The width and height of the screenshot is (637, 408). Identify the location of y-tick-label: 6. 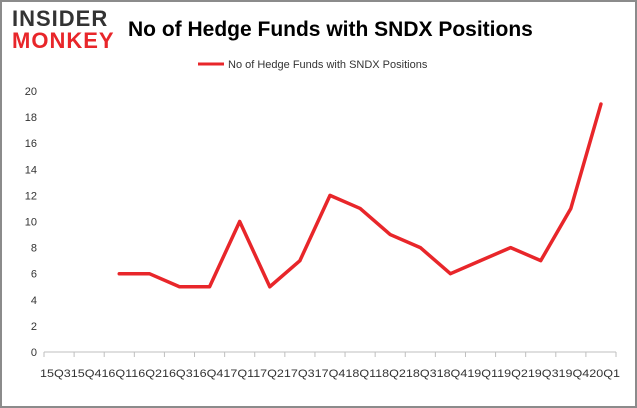
(34, 275).